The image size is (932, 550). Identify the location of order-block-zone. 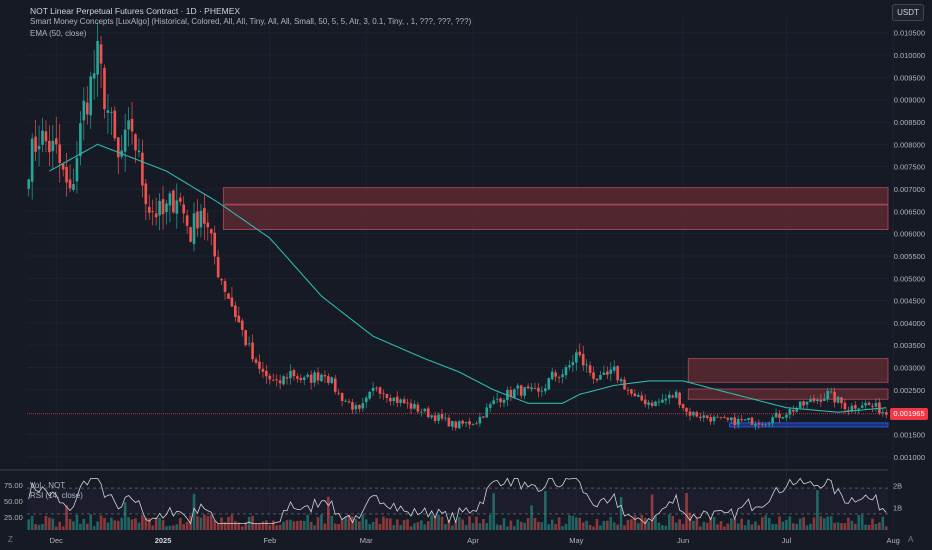
(555, 196).